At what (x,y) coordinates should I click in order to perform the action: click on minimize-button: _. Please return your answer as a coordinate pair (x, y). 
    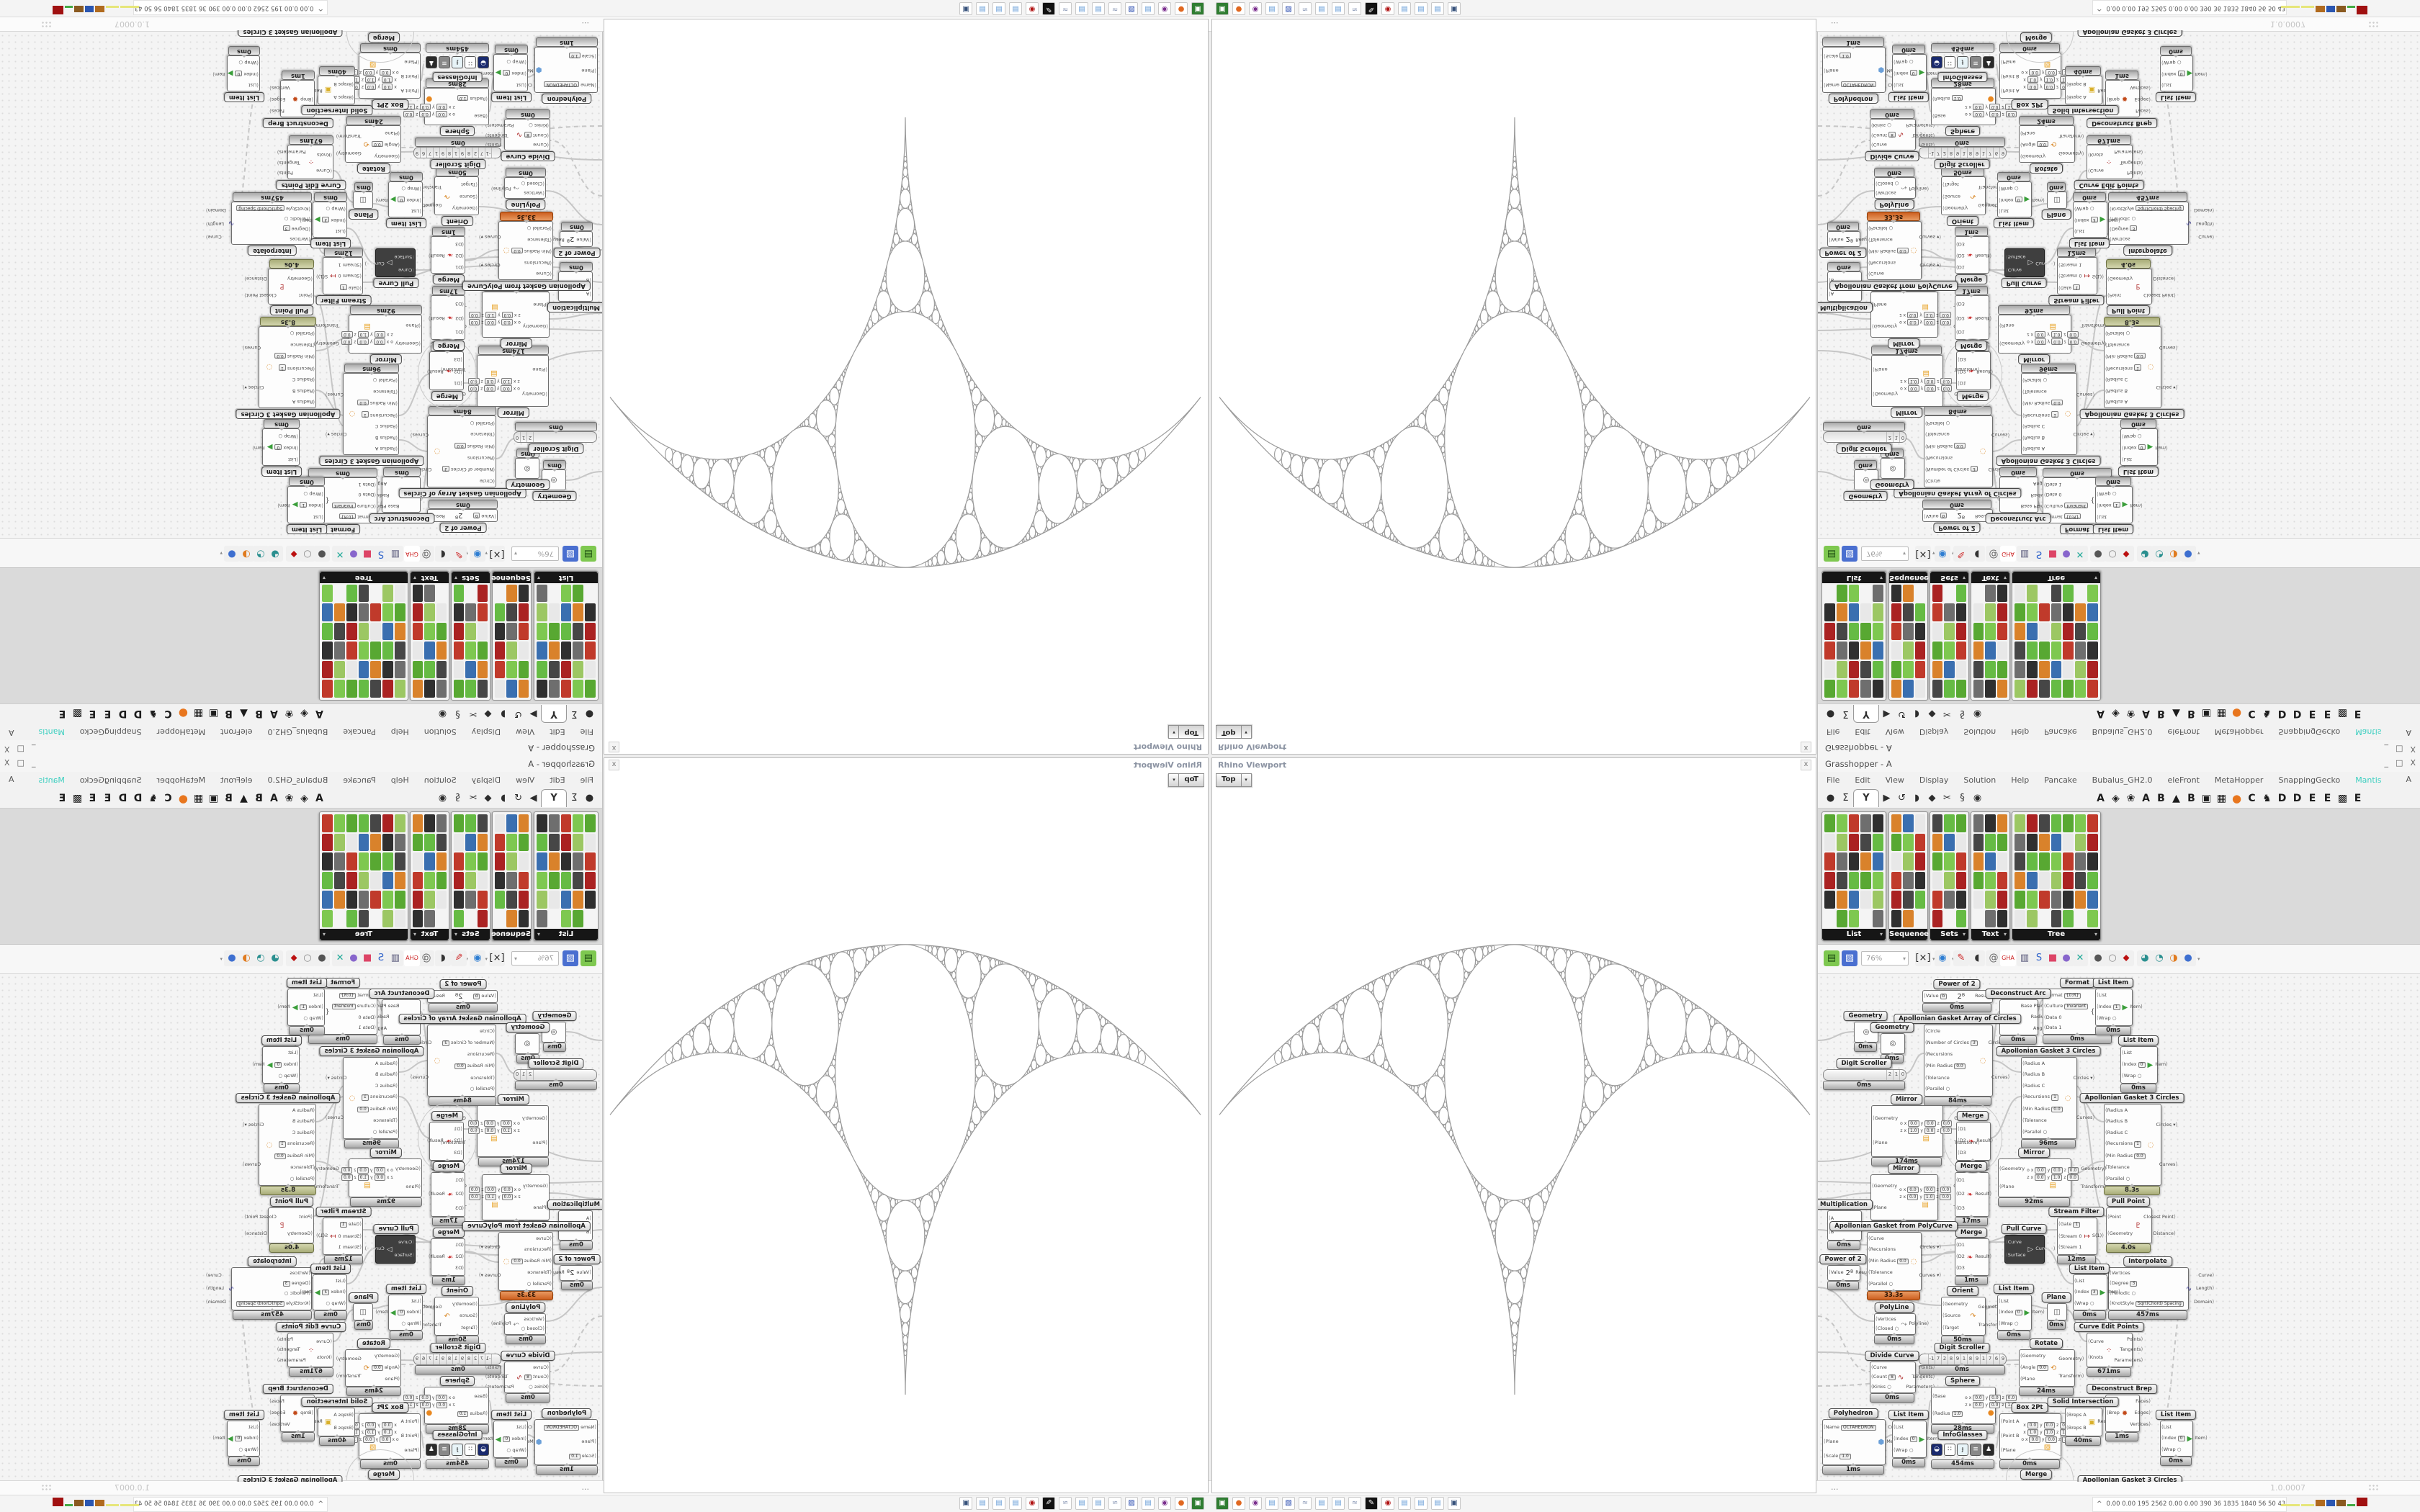
    Looking at the image, I should click on (2386, 749).